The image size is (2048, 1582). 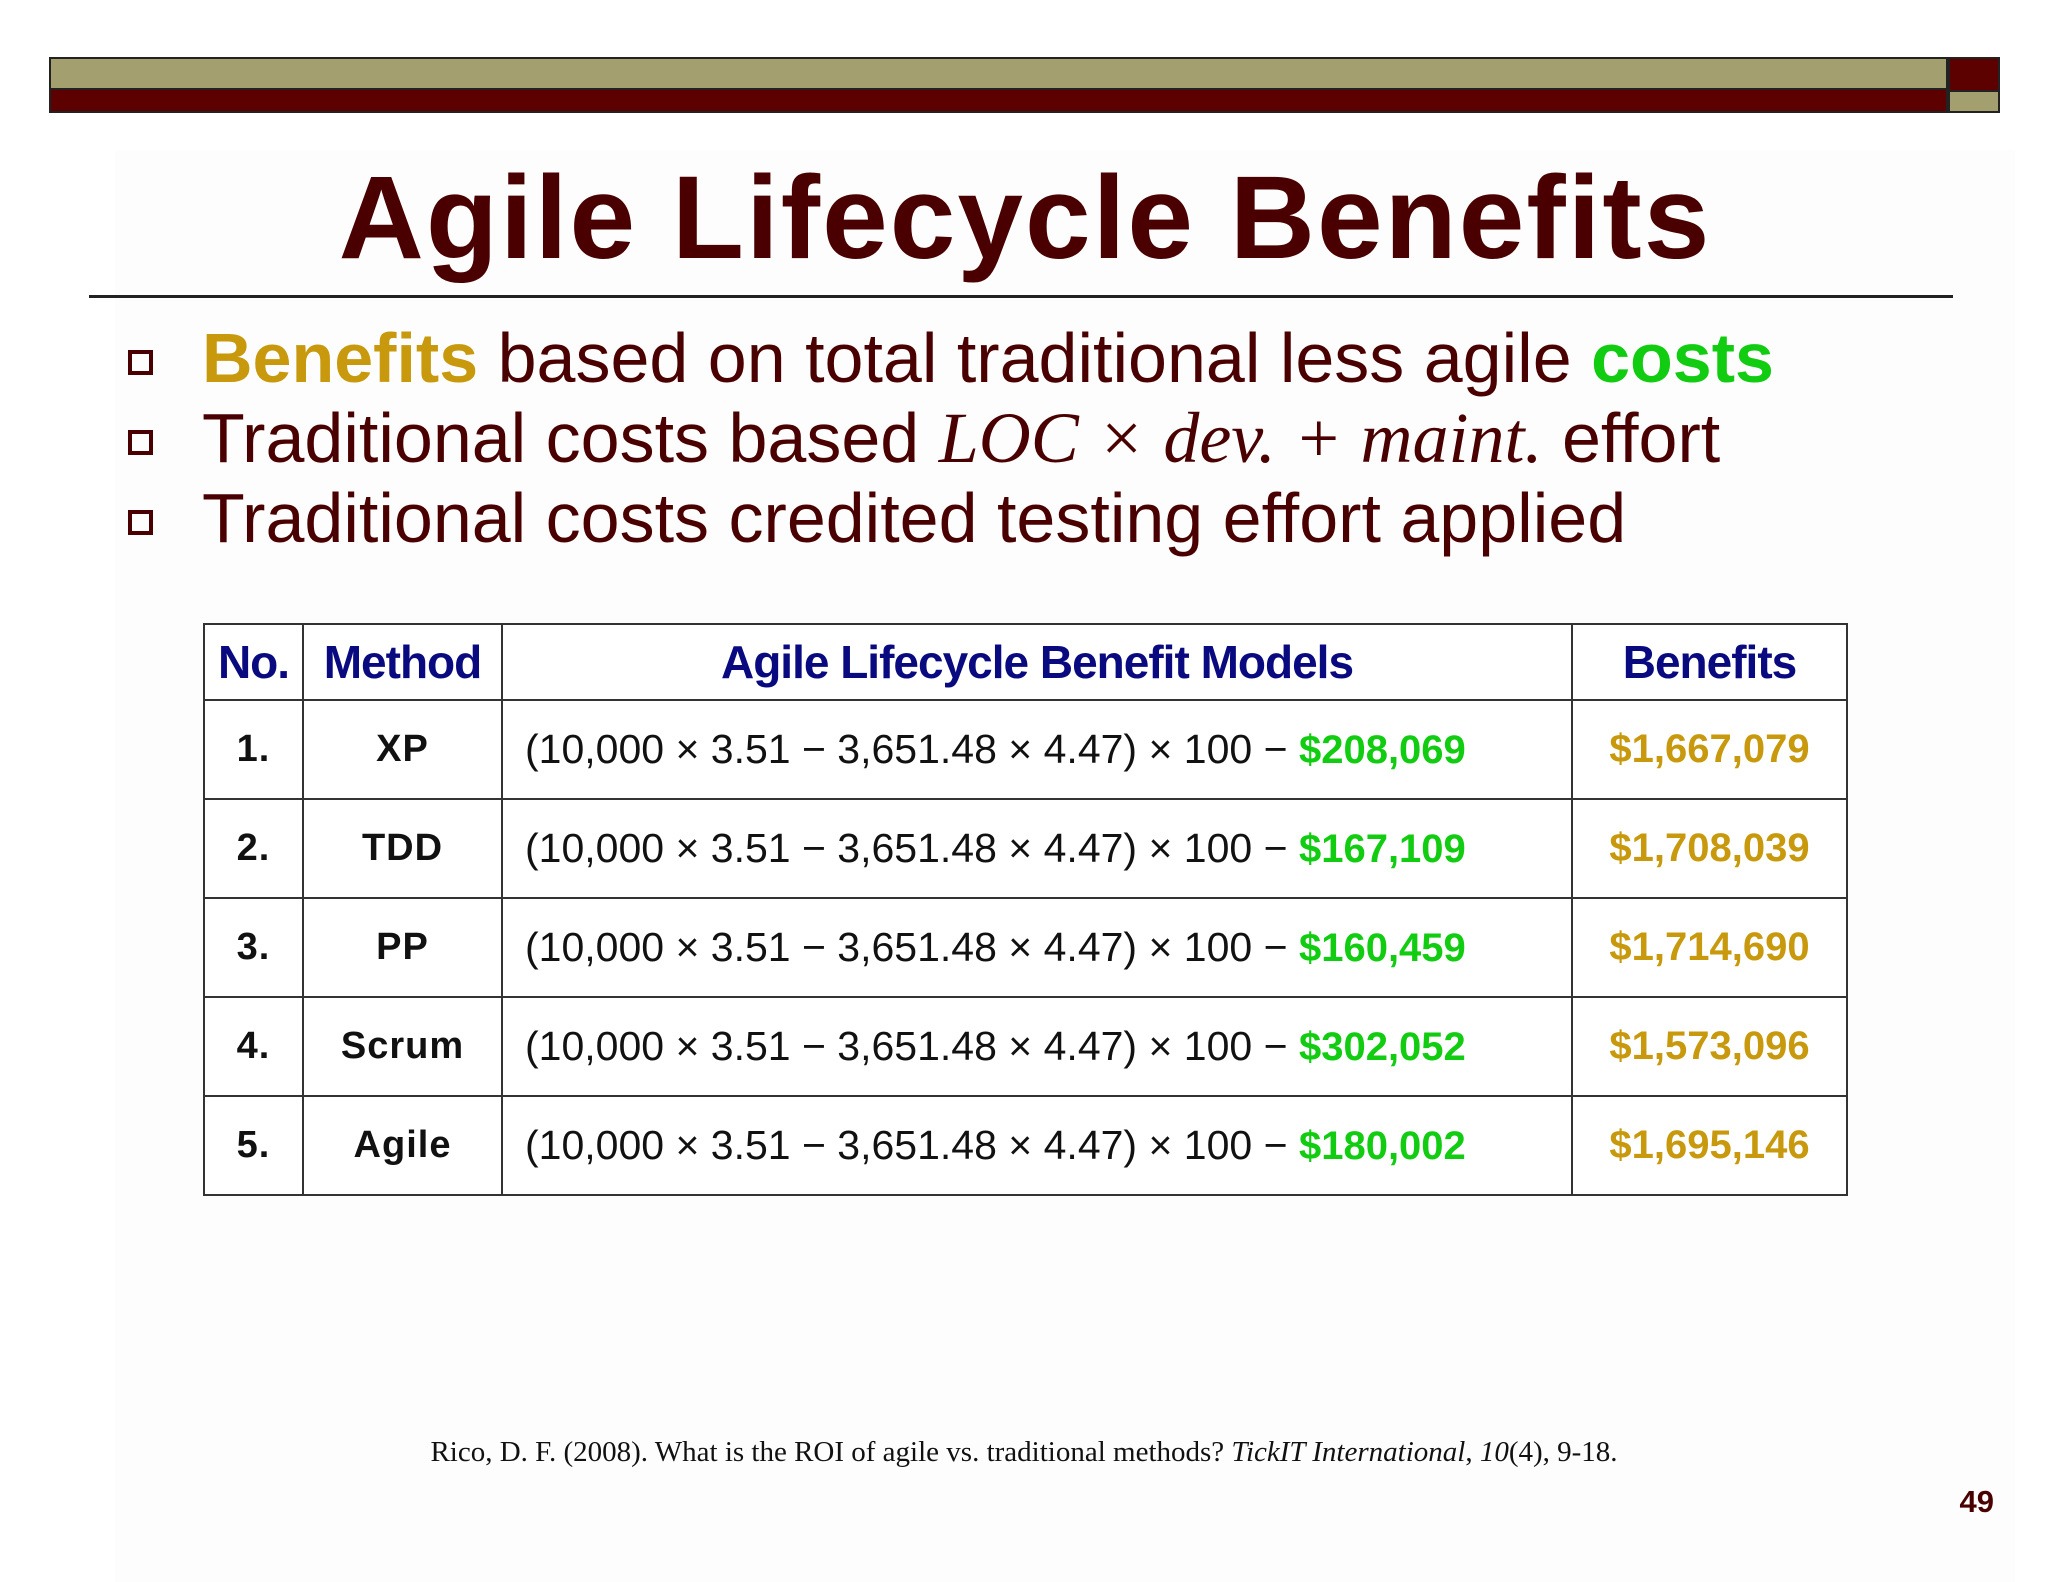 I want to click on agile-cost: $180,002, so click(x=1382, y=1146).